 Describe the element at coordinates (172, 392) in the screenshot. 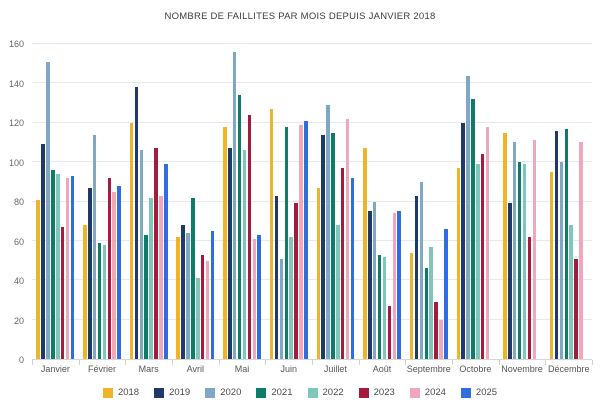

I see `legend-item-2019: 2019` at that location.